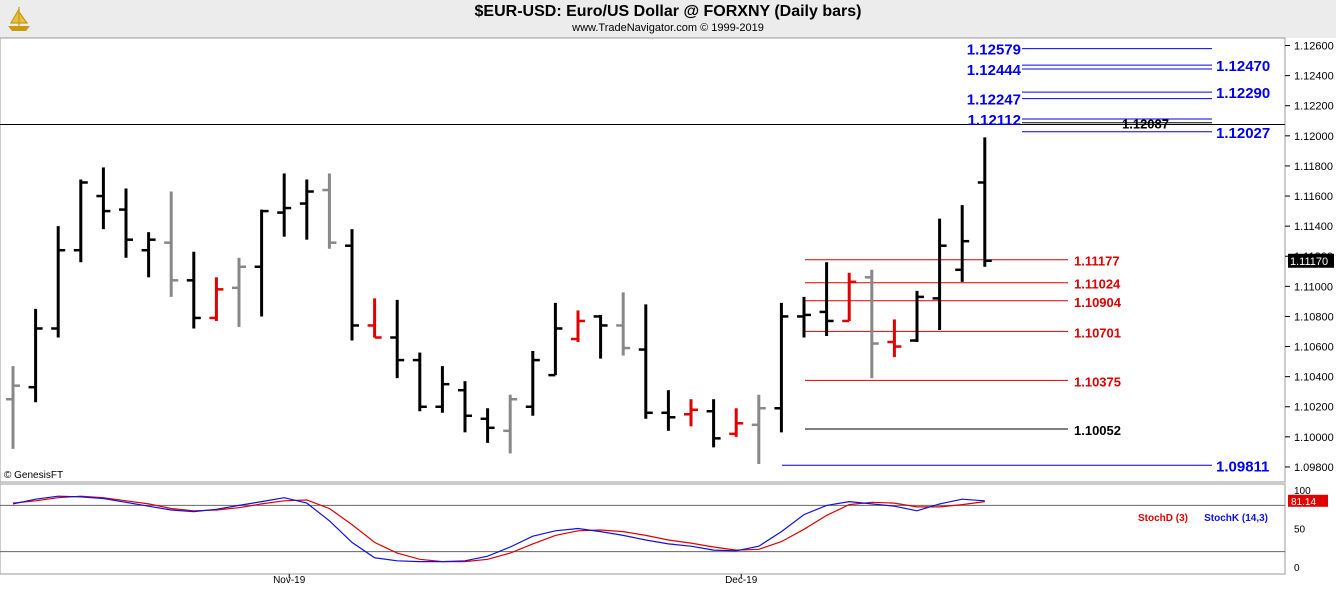 The height and width of the screenshot is (591, 1336). What do you see at coordinates (741, 580) in the screenshot?
I see `date-label: Dec-19` at bounding box center [741, 580].